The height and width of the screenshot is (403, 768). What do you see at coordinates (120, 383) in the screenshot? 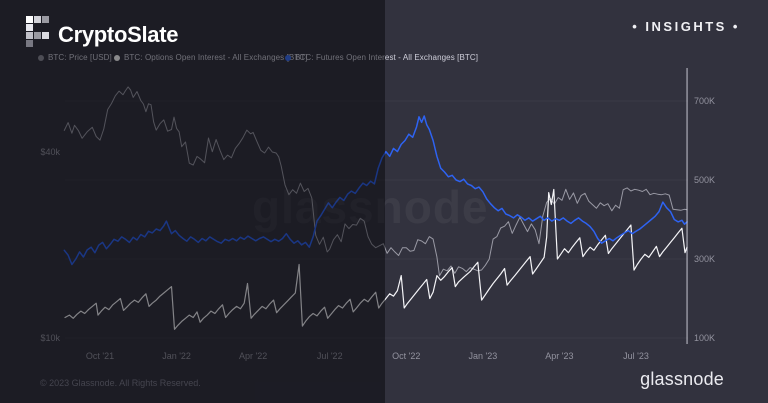
I see `copyright-text: © 2023 Glassnode. All Rights Reserved.` at bounding box center [120, 383].